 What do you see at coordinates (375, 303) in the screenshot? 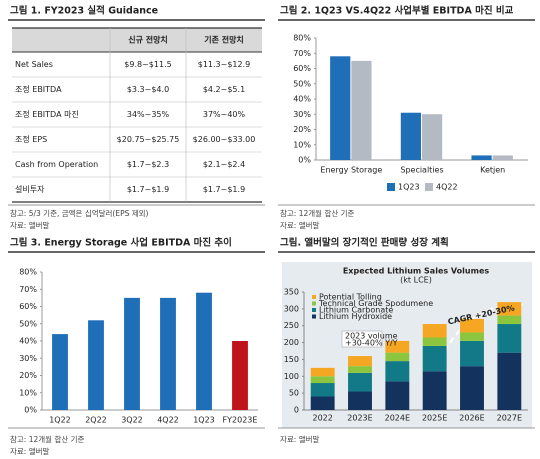
I see `legend-label: Technical Grade Spodumene` at bounding box center [375, 303].